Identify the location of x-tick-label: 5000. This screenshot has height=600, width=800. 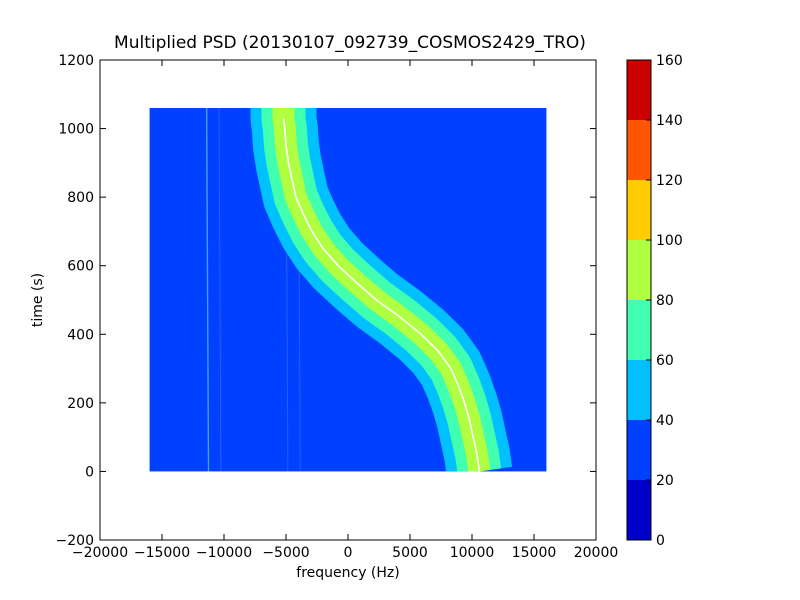
(410, 553).